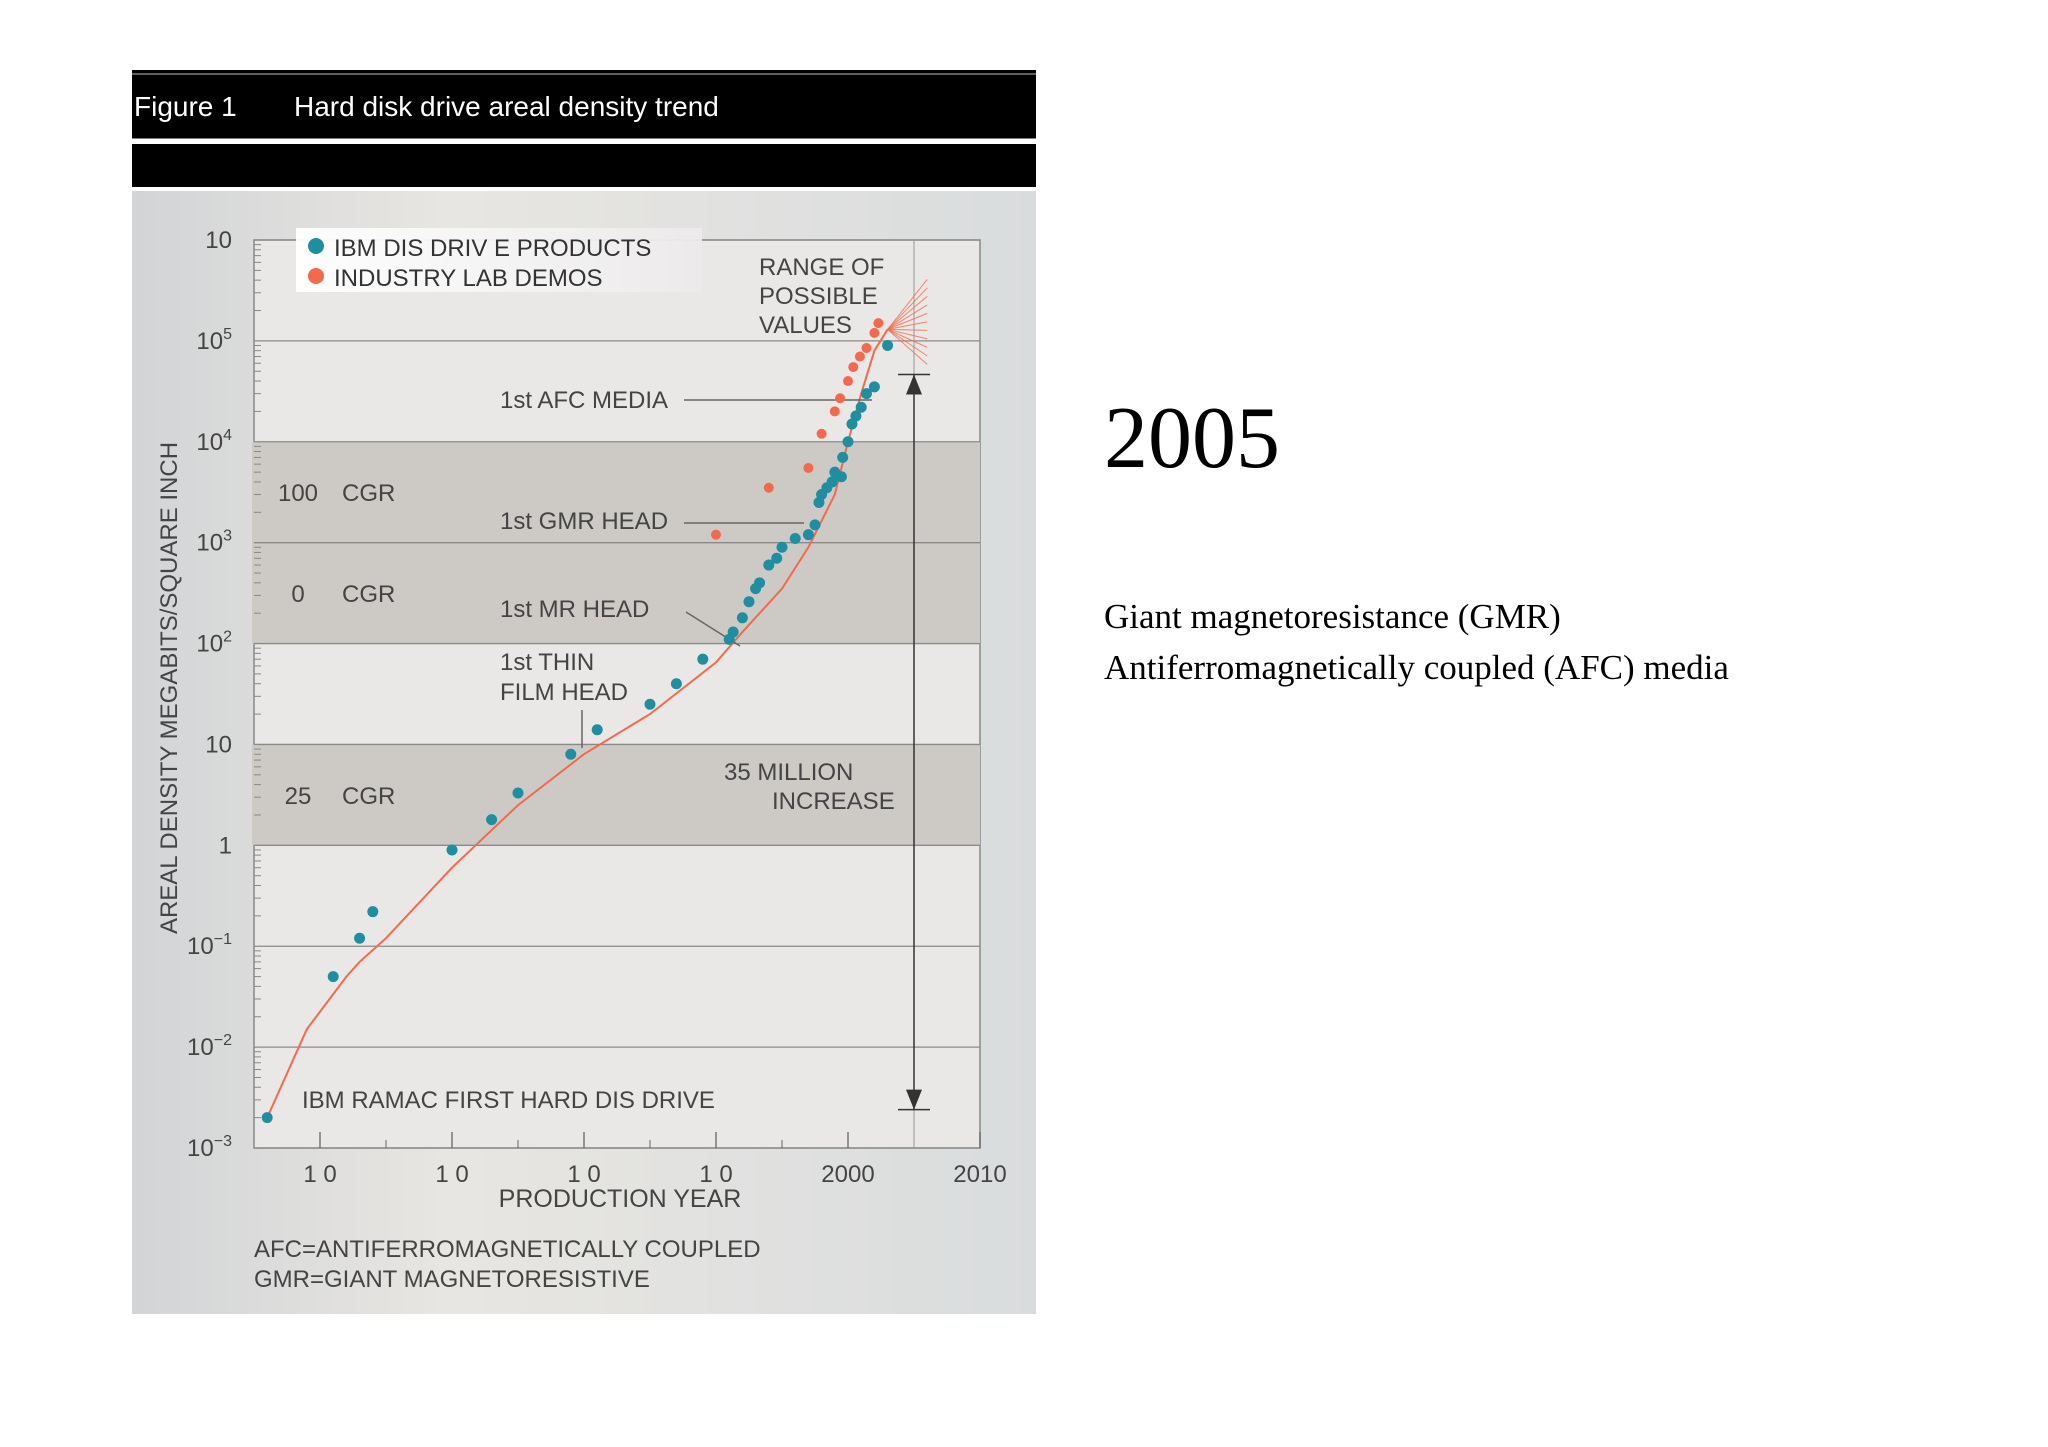 This screenshot has height=1447, width=2048. Describe the element at coordinates (468, 278) in the screenshot. I see `legend-label-lab: INDUSTRY LAB DEMOS` at that location.